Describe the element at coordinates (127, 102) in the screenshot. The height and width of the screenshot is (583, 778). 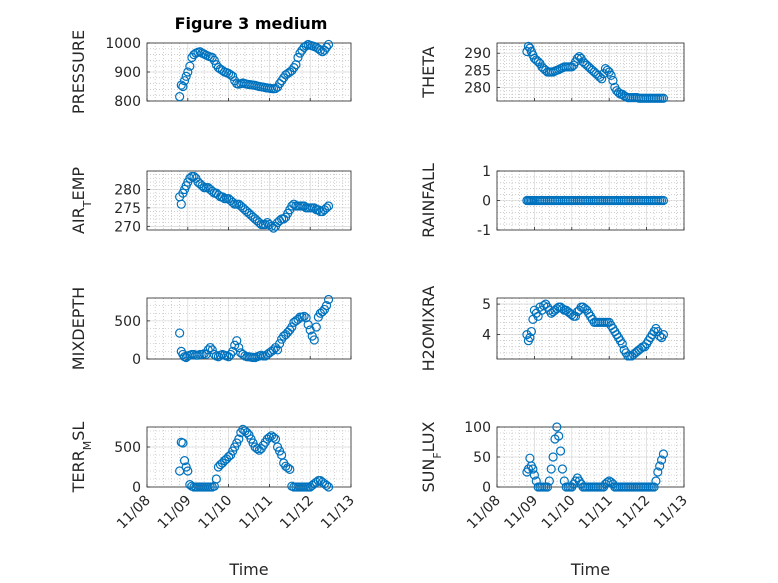
I see `y-tick-label: 800` at that location.